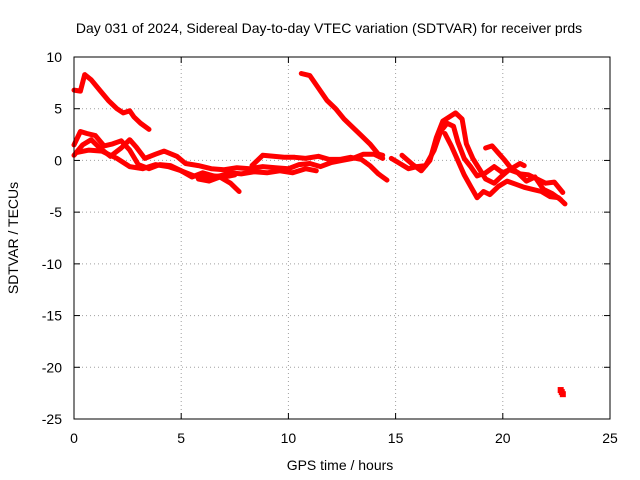 The width and height of the screenshot is (640, 480). What do you see at coordinates (52, 367) in the screenshot?
I see `y-tick-label: -20` at bounding box center [52, 367].